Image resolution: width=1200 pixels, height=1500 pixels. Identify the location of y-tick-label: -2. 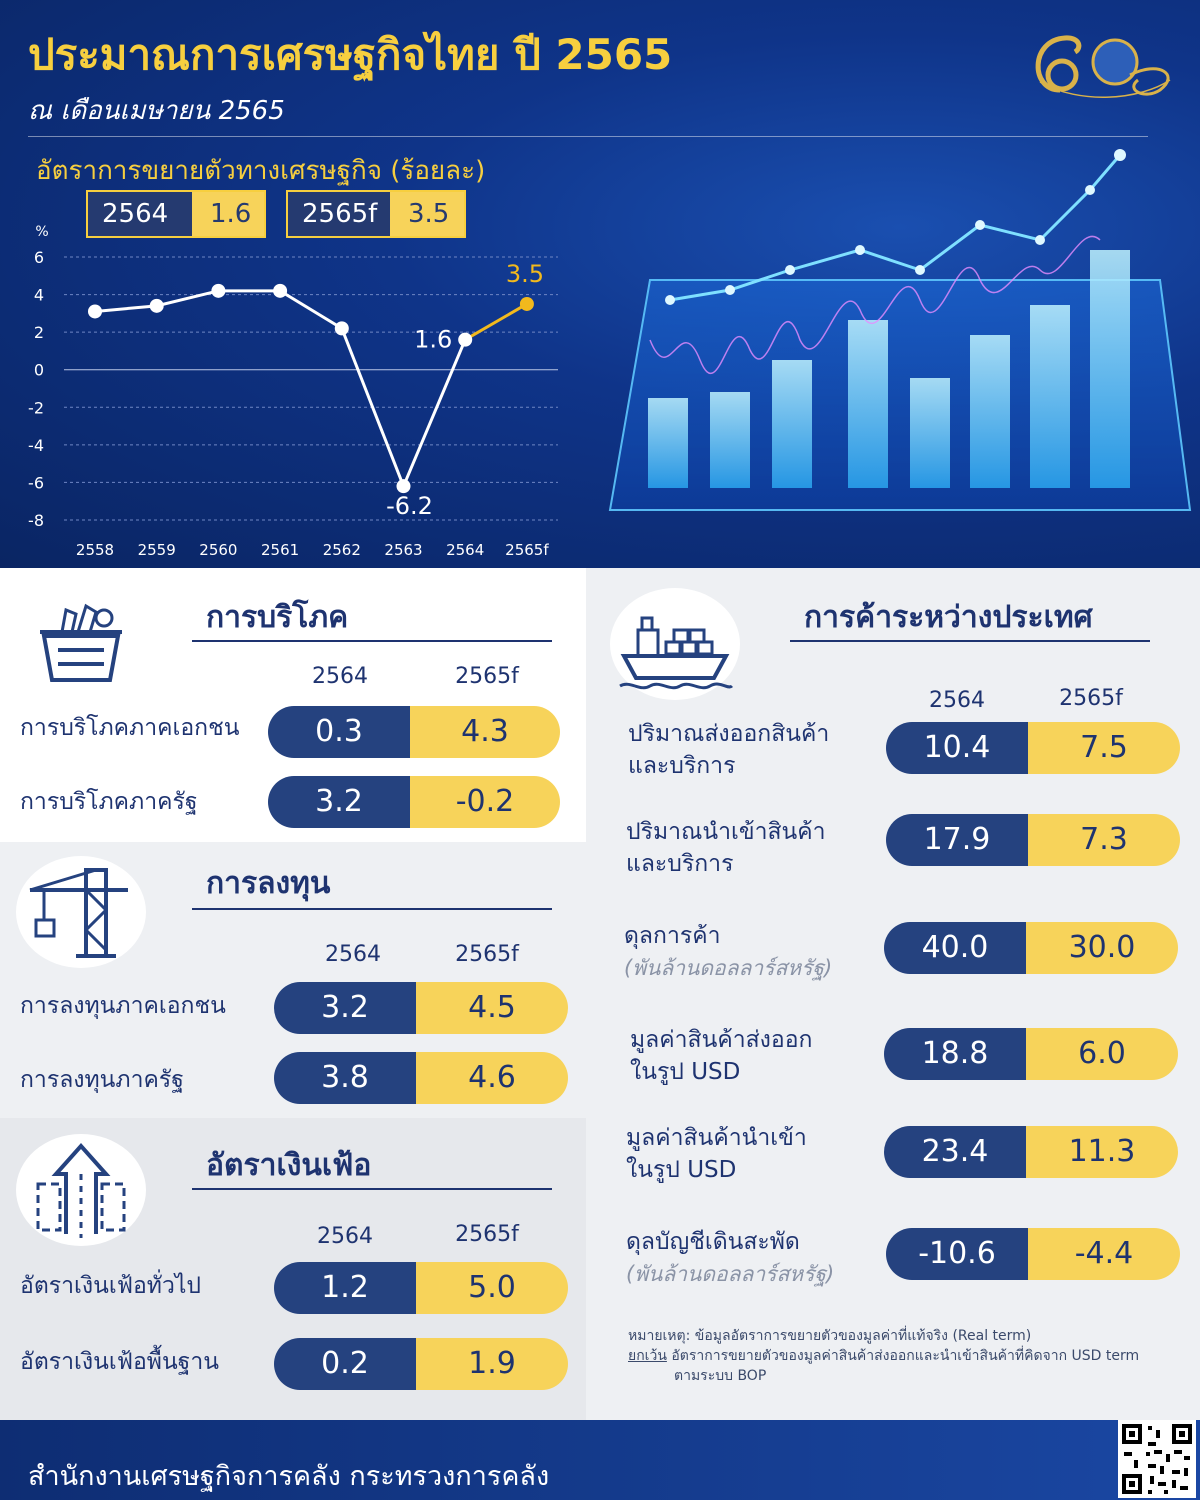
(36, 407).